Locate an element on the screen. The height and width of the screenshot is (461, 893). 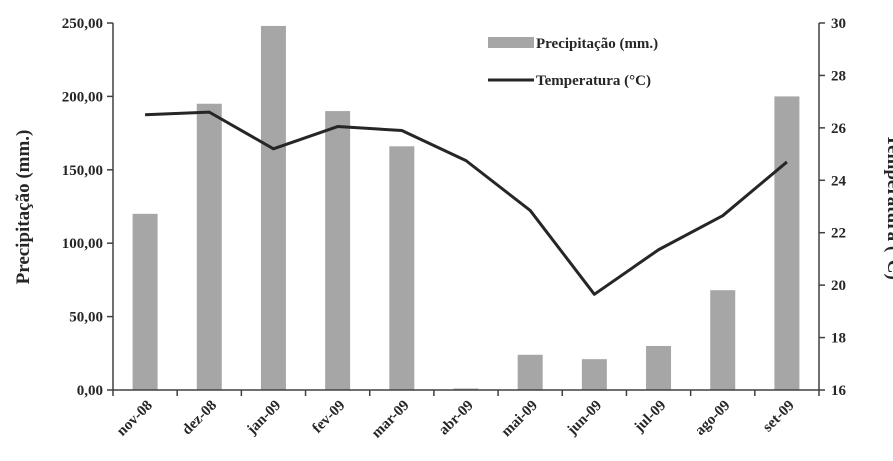
x-tick-label-set-09: set-09 is located at coordinates (779, 417).